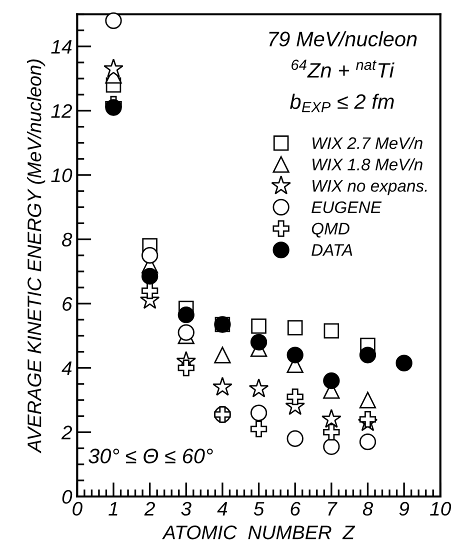 This screenshot has height=548, width=454. Describe the element at coordinates (331, 230) in the screenshot. I see `legend-label: QMD` at that location.